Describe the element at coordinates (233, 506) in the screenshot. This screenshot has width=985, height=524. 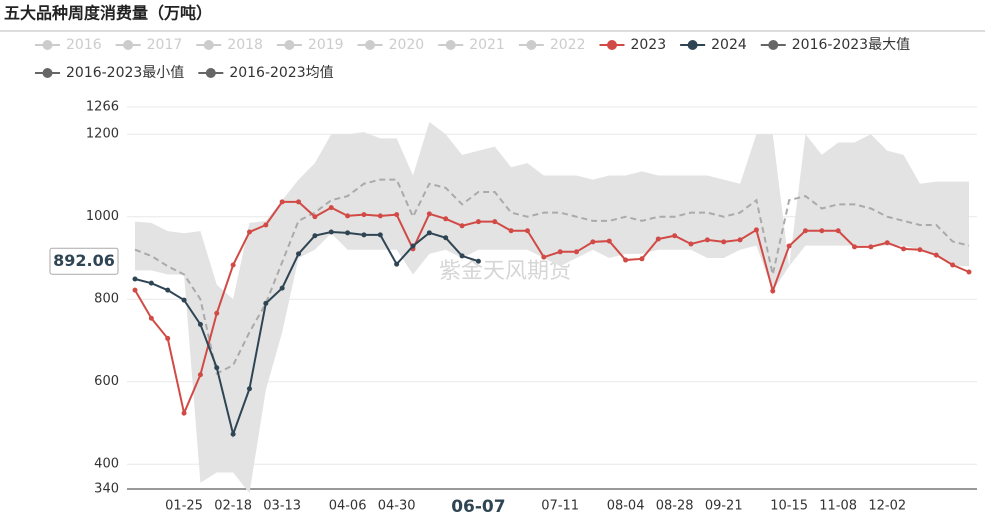
I see `x-tick-label: 02-18` at that location.